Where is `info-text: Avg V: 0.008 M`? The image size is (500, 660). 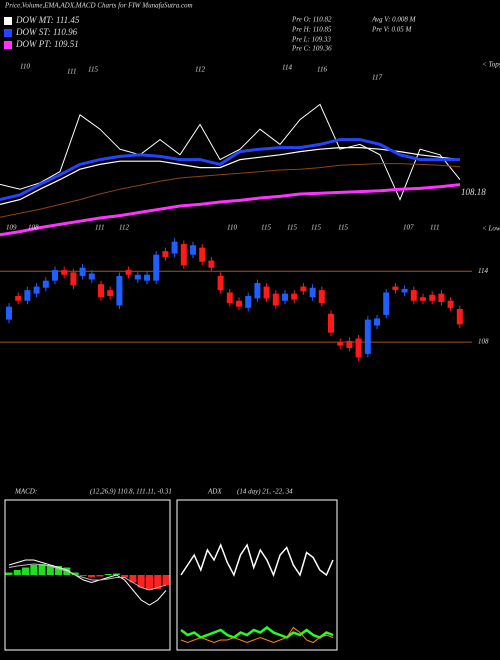 info-text: Avg V: 0.008 M is located at coordinates (394, 20).